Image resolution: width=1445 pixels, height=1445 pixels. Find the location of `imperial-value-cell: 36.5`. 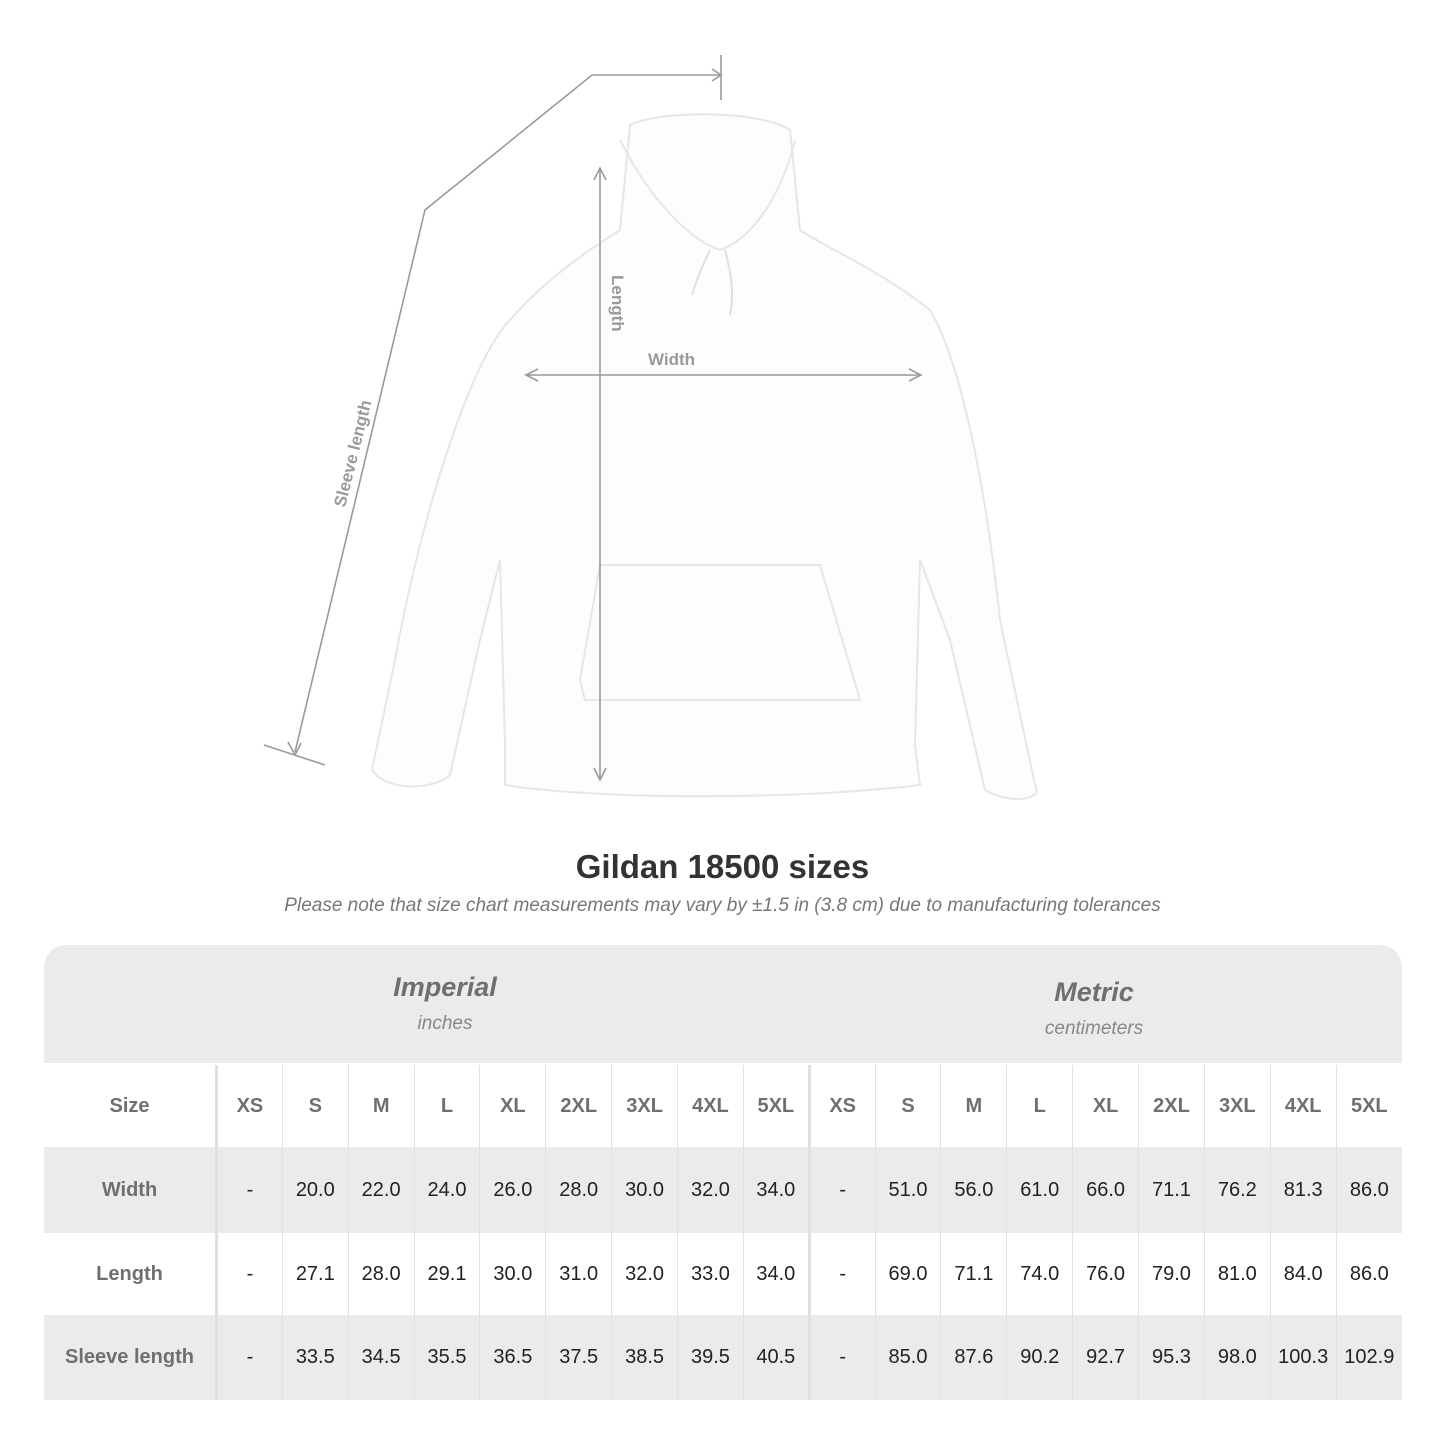

imperial-value-cell: 36.5 is located at coordinates (512, 1357).